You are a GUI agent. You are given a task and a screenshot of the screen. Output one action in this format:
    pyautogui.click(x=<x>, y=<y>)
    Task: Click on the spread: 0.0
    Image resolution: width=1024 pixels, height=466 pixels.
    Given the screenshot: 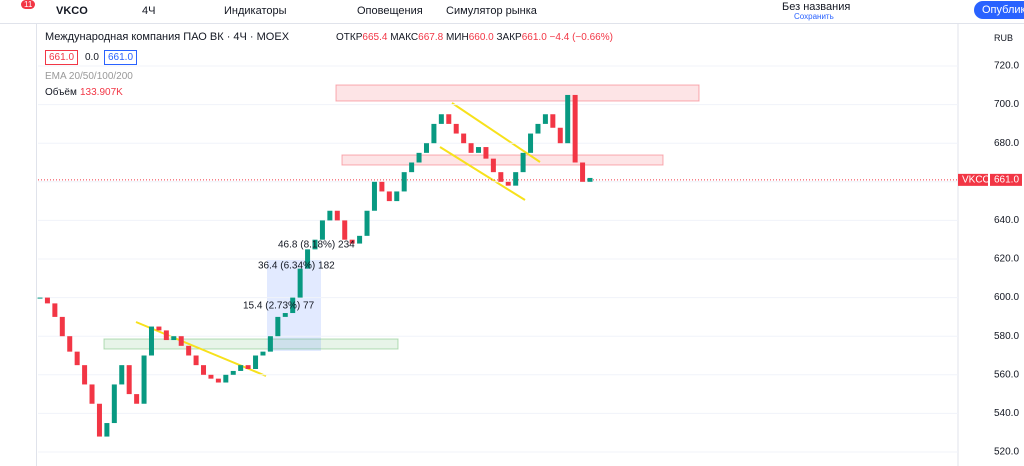 What is the action you would take?
    pyautogui.click(x=92, y=57)
    